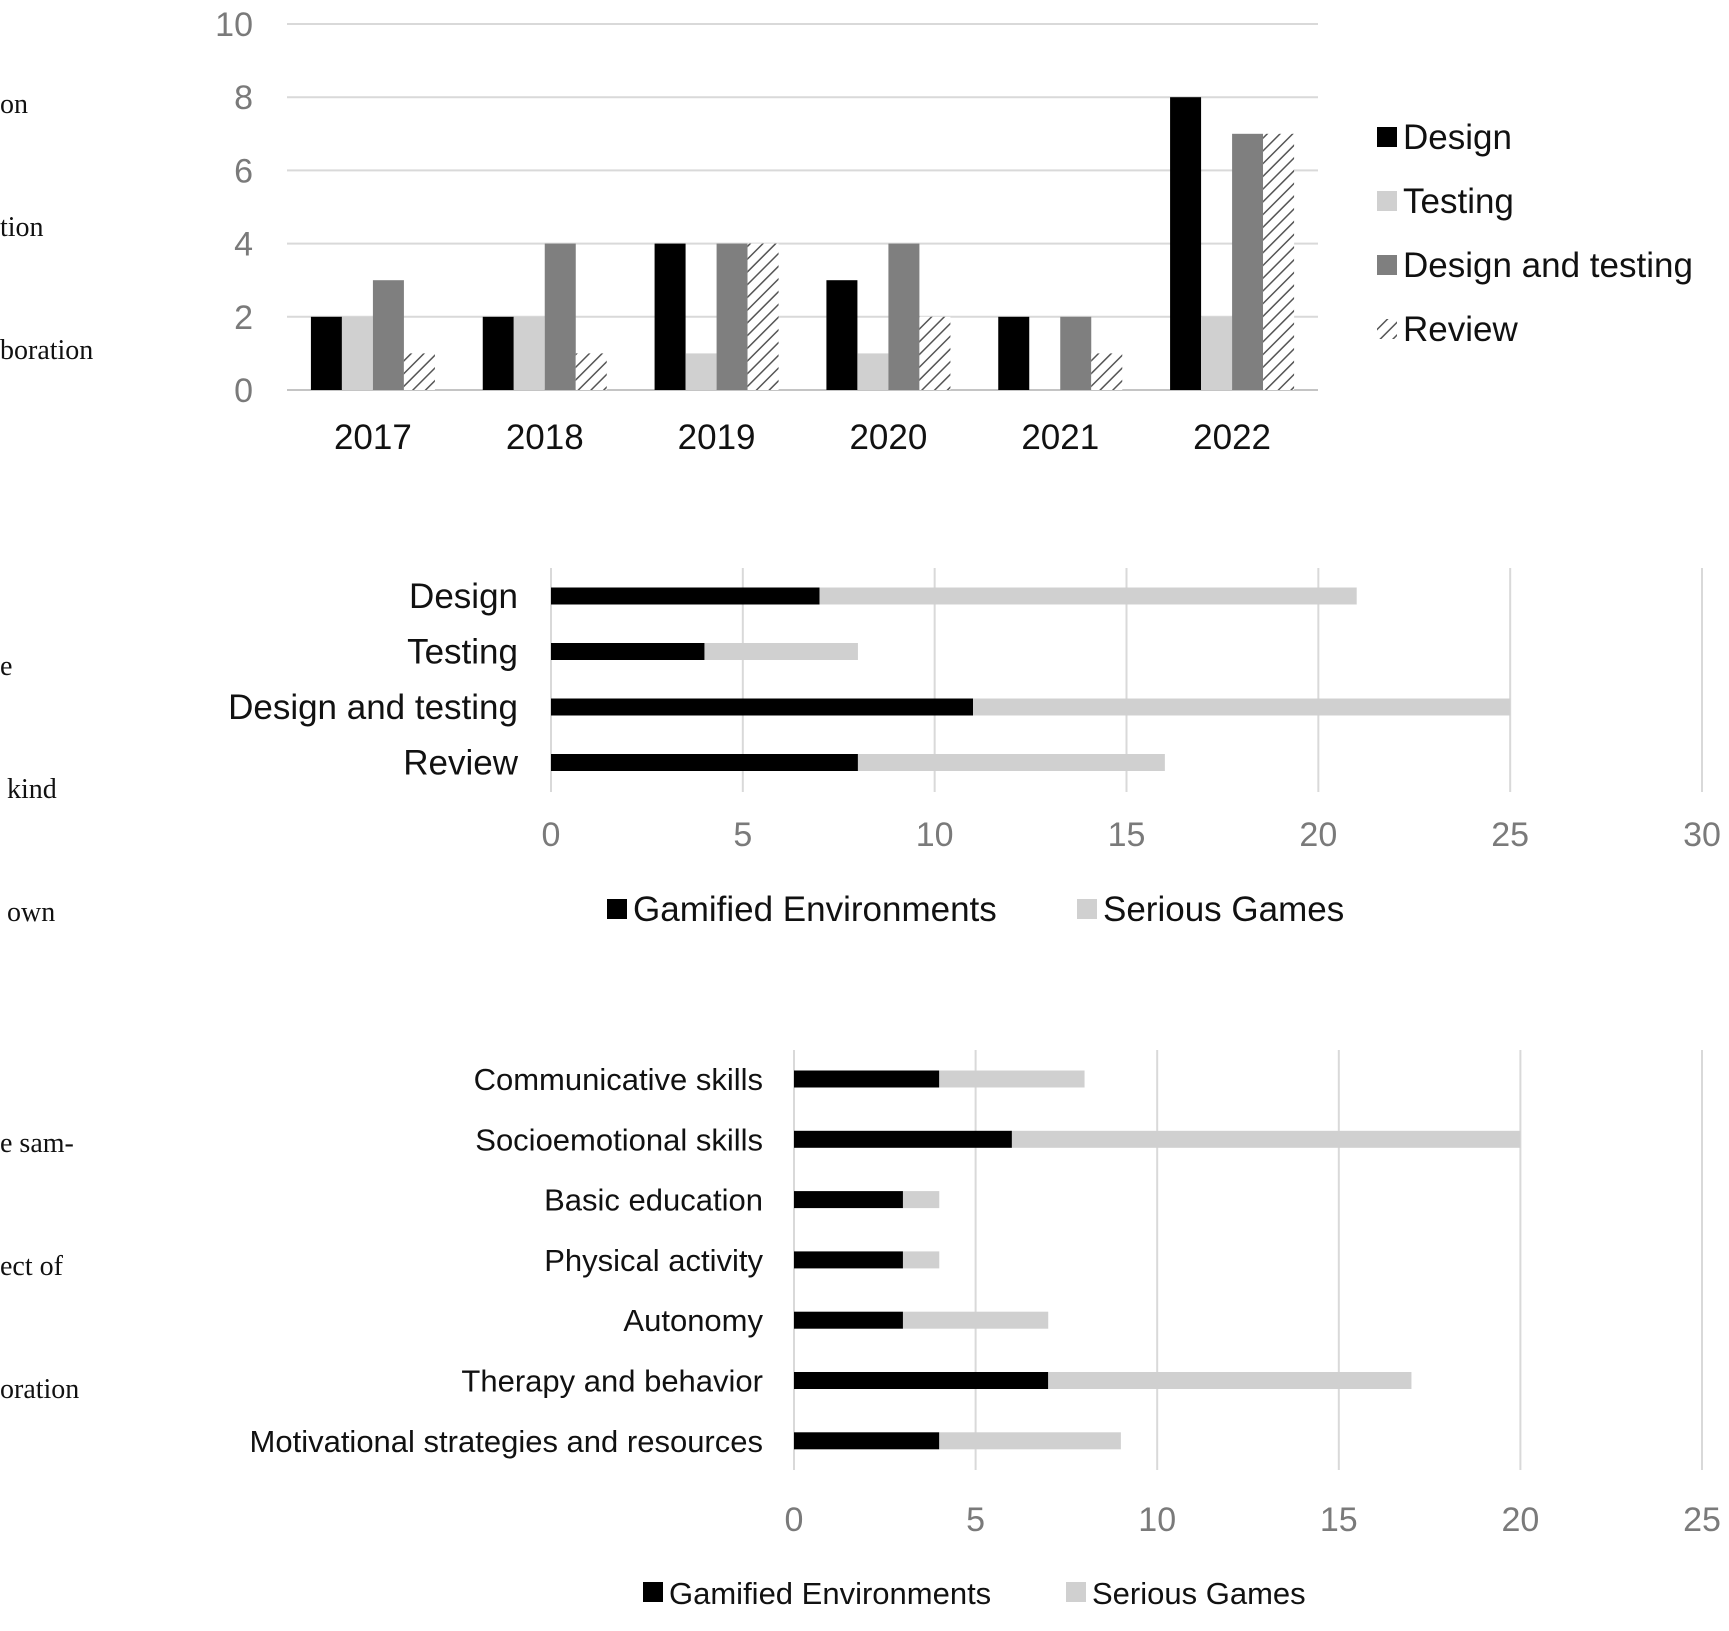 The height and width of the screenshot is (1631, 1729). What do you see at coordinates (545, 437) in the screenshot?
I see `x-tick-label: 2018` at bounding box center [545, 437].